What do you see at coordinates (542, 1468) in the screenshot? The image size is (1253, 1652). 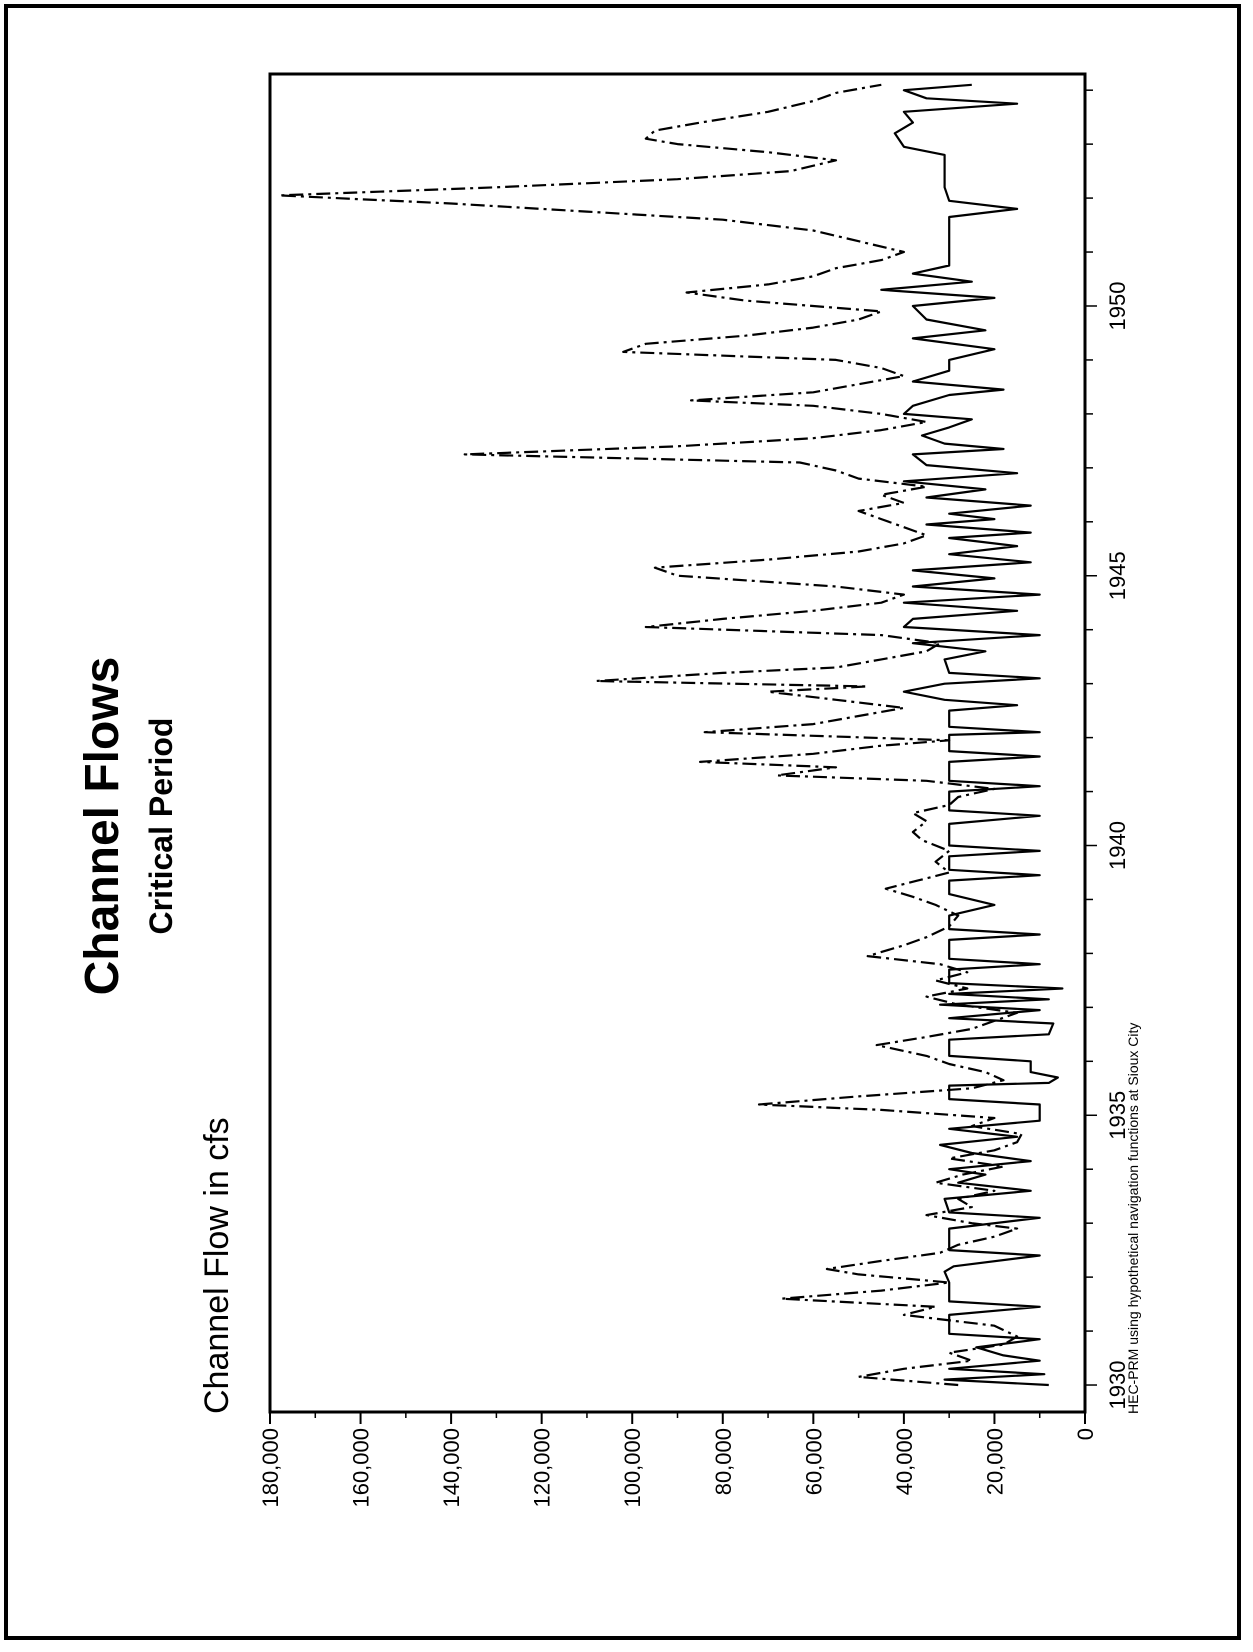 I see `y-tick-label: 120,000` at bounding box center [542, 1468].